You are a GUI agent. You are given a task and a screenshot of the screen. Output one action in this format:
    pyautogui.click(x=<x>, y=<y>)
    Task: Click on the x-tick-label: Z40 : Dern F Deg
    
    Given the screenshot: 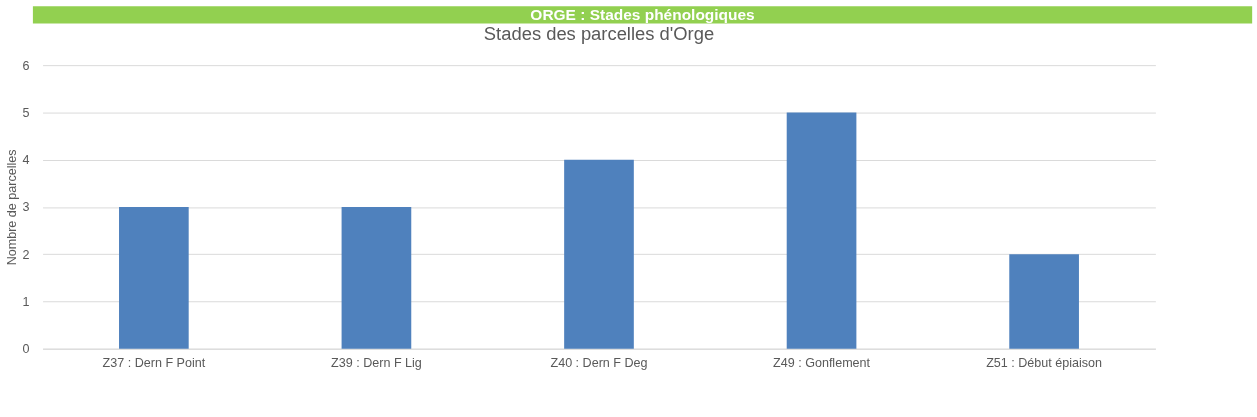 What is the action you would take?
    pyautogui.click(x=599, y=362)
    